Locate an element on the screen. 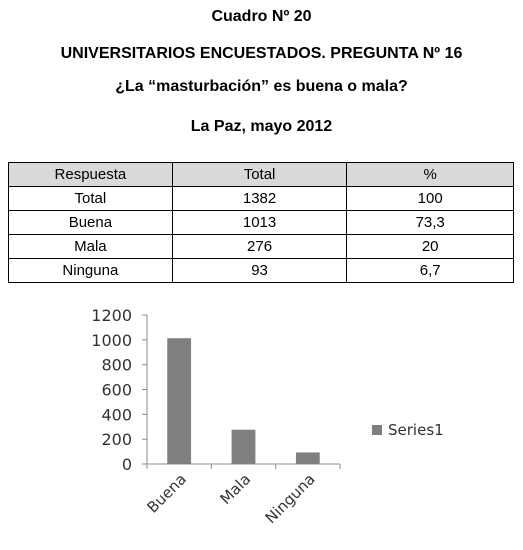  table-row: Buena 1013 73,3 is located at coordinates (261, 222).